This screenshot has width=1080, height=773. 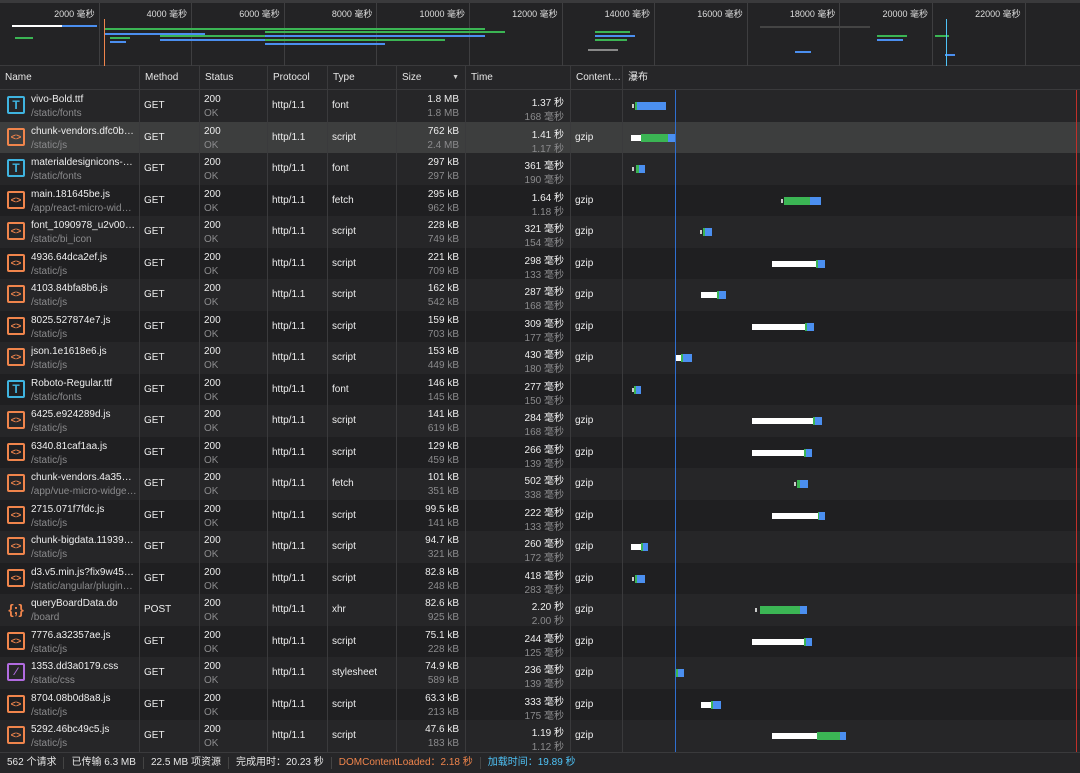 I want to click on load-marker, so click(x=1076, y=421).